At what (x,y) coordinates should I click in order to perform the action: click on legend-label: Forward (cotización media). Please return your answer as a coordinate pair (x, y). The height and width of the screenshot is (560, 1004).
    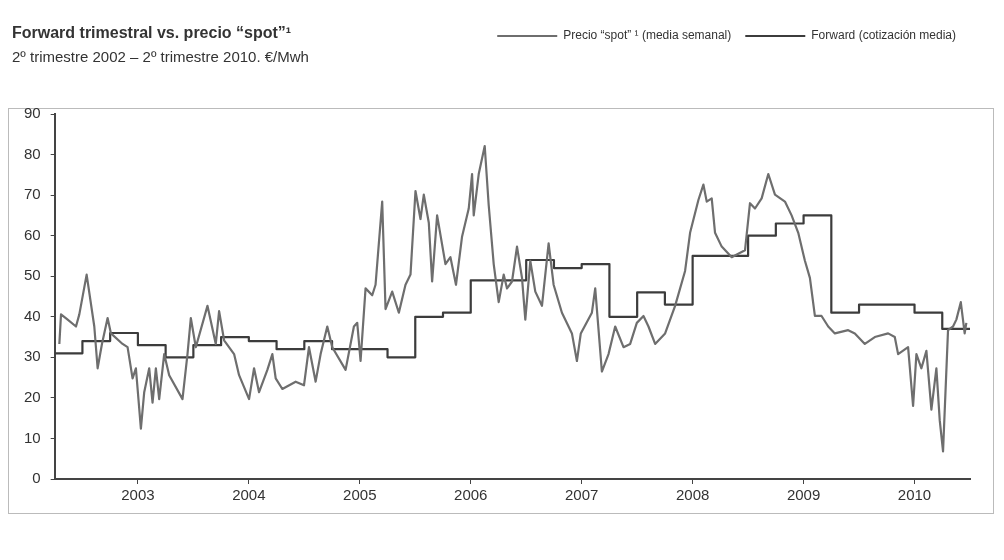
    Looking at the image, I should click on (883, 35).